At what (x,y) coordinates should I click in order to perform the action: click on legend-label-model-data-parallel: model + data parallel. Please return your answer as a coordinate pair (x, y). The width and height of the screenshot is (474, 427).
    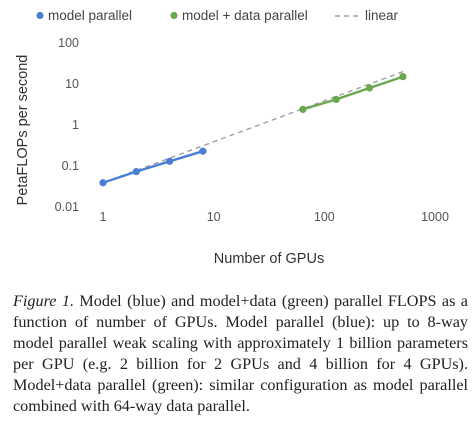
    Looking at the image, I should click on (245, 15).